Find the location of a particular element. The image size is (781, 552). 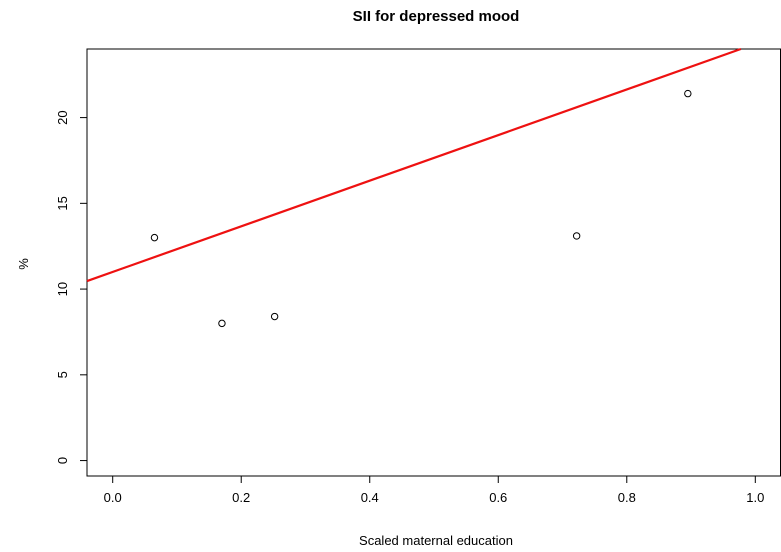

y-axis: 0 5 10 15 20 is located at coordinates (71, 287).